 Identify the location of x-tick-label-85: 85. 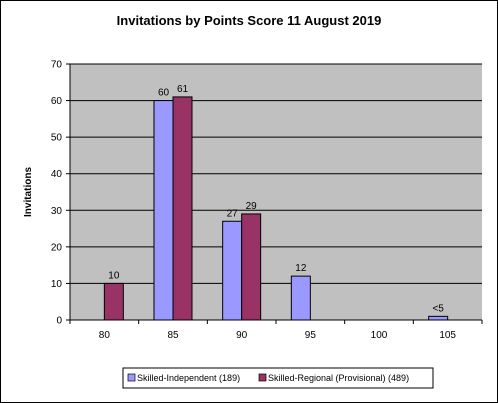
(173, 335).